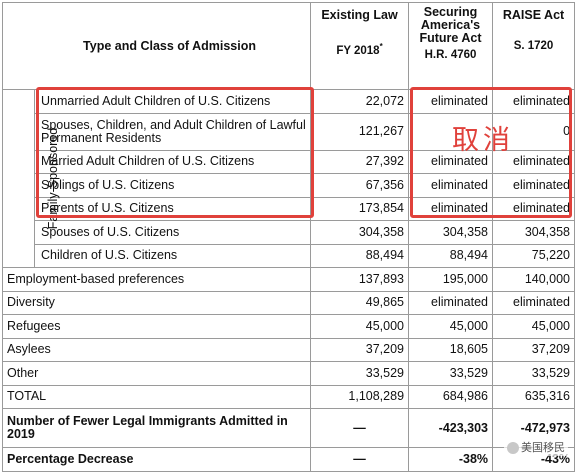 Image resolution: width=576 pixels, height=472 pixels. I want to click on cell-raise: 33,529, so click(534, 373).